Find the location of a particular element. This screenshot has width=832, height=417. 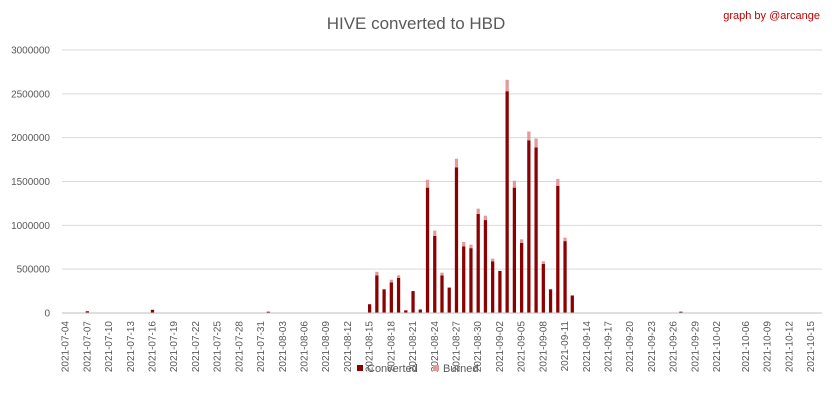

x-tick-label: 2021-07-13 is located at coordinates (131, 347).